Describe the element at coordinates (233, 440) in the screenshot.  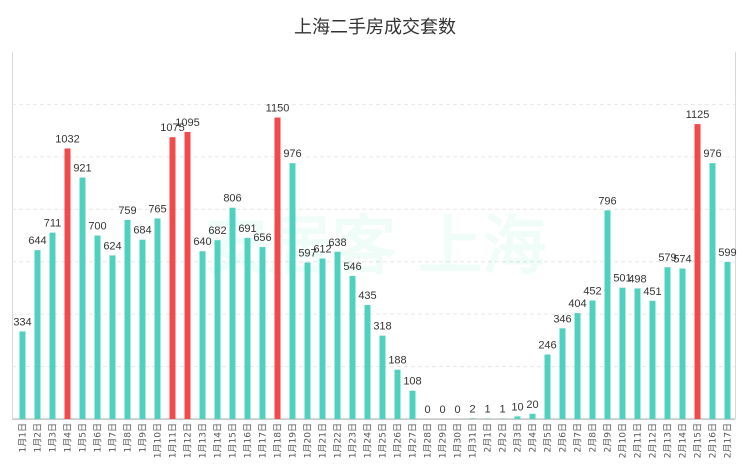
I see `x-tick-label: 1月15日` at that location.